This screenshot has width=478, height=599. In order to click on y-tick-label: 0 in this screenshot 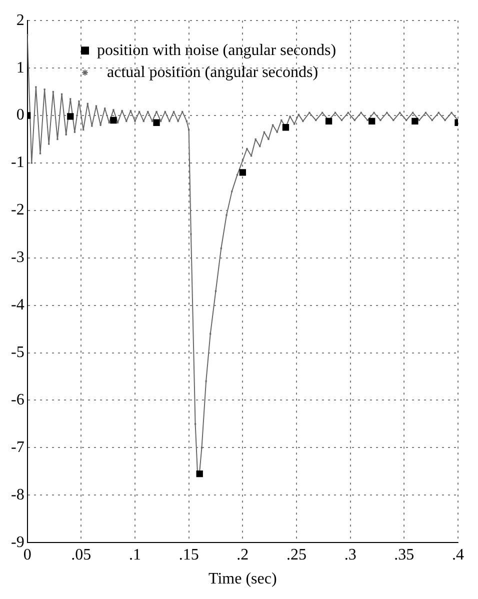, I will do `click(20, 115)`.